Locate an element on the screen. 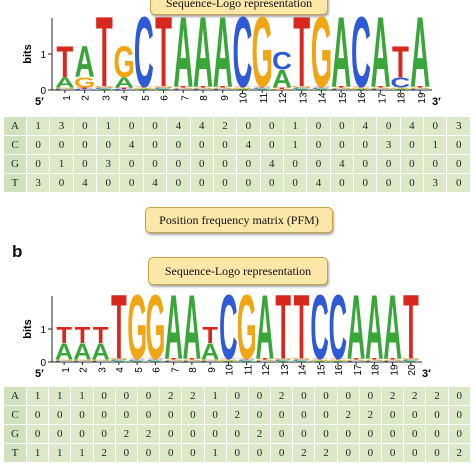  panel-b-position-label: 14 is located at coordinates (302, 370).